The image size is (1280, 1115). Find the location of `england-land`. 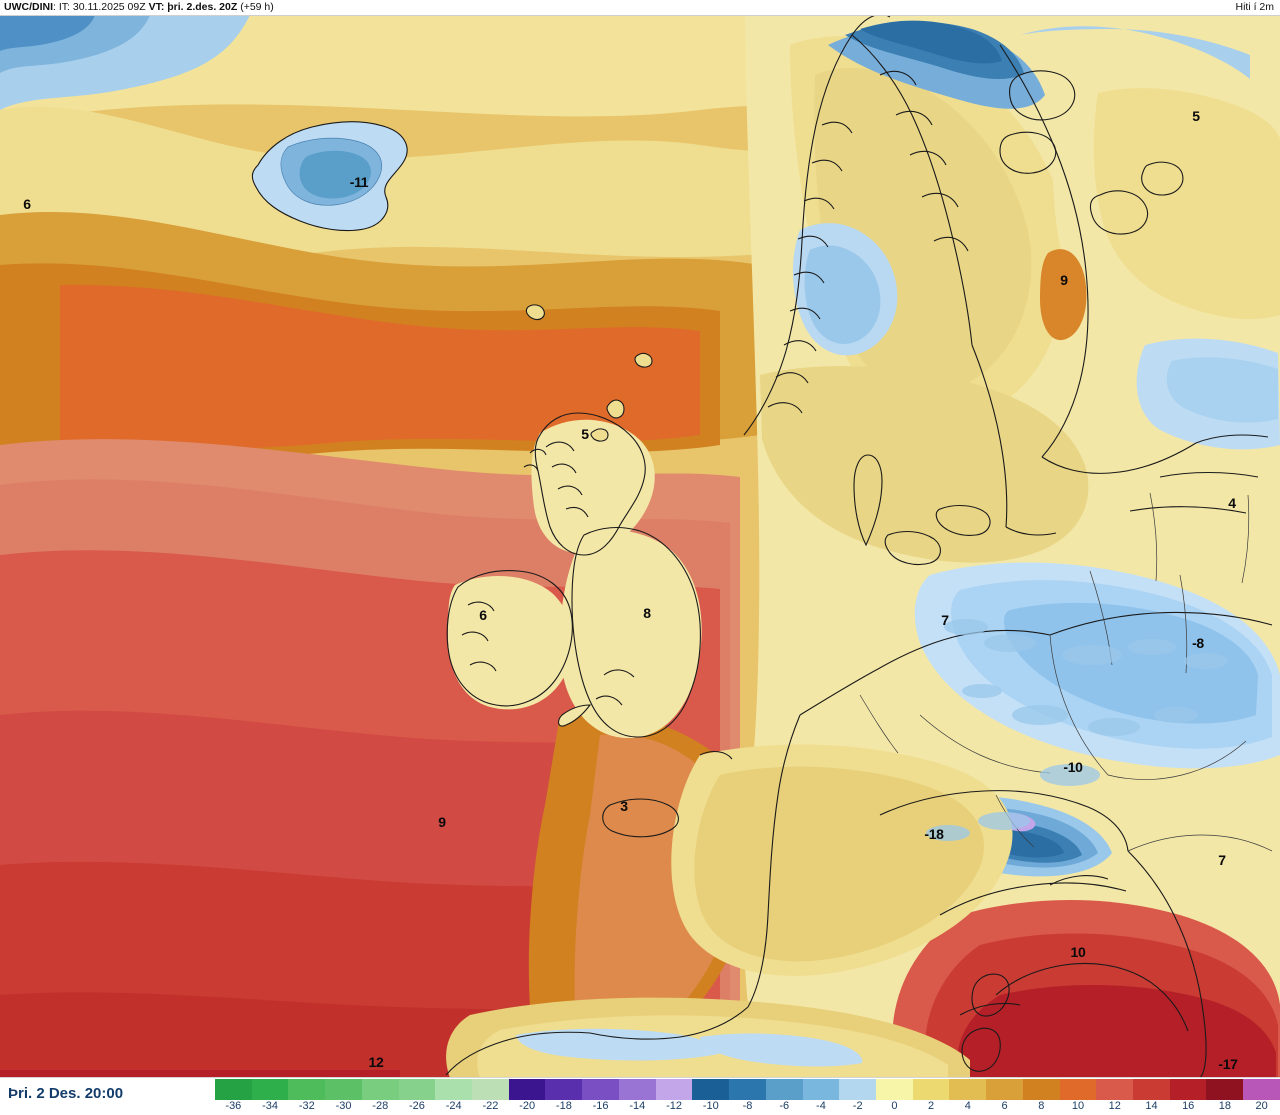

england-land is located at coordinates (631, 634).